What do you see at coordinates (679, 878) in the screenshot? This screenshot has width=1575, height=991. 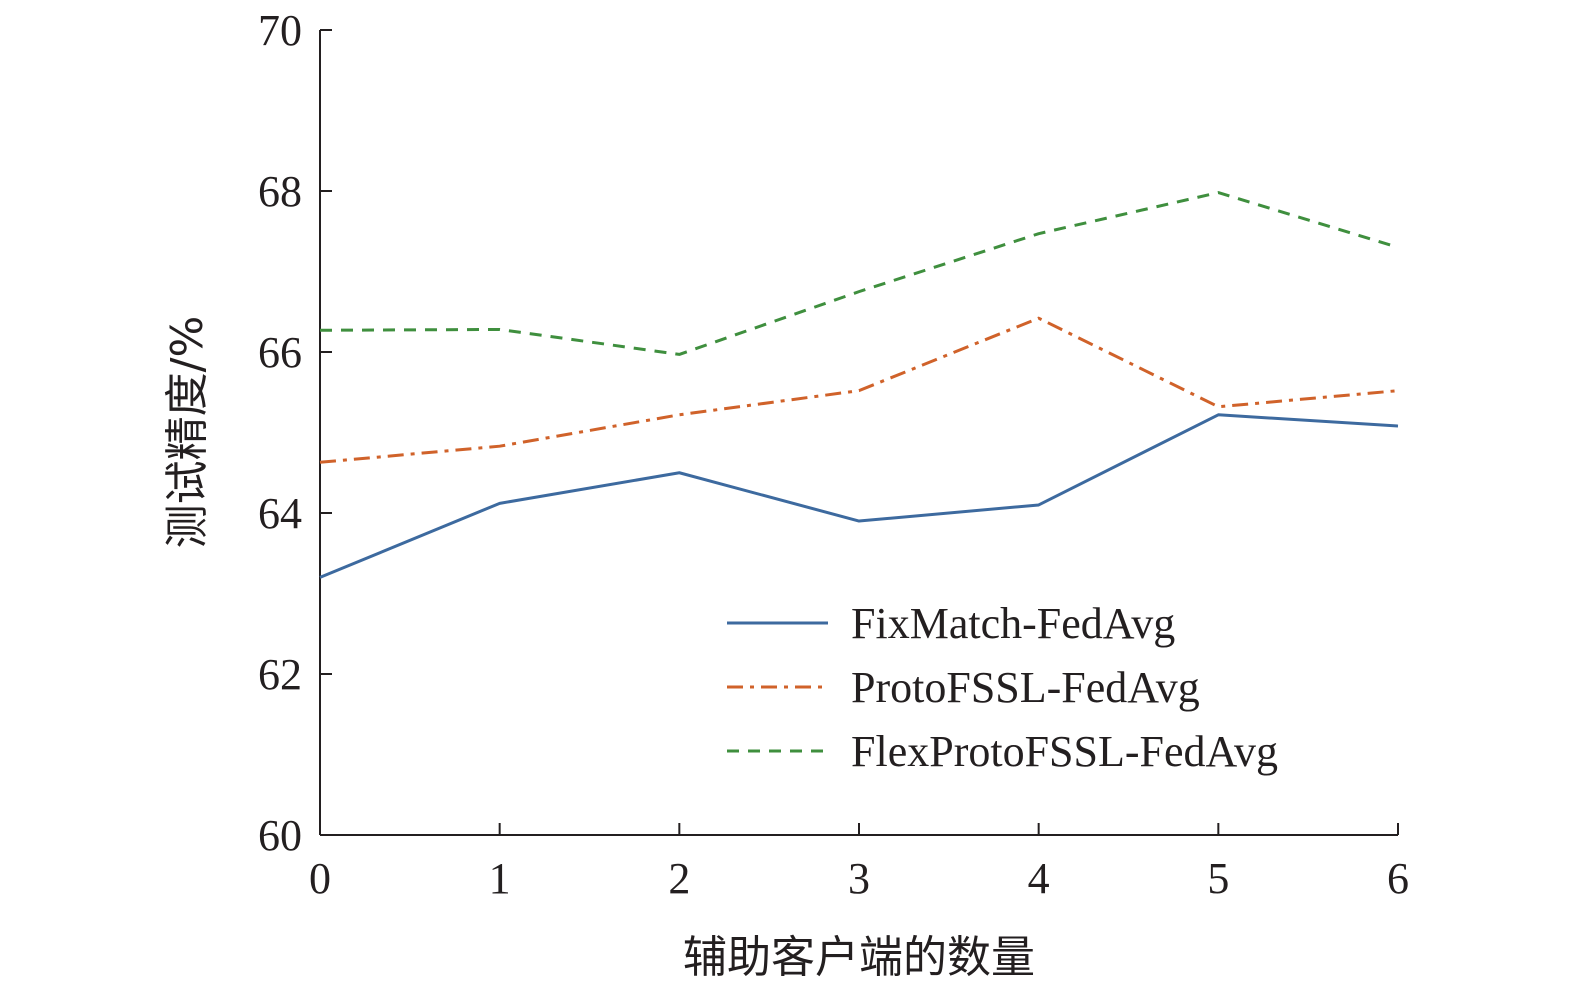 I see `x-tick-label: 2` at bounding box center [679, 878].